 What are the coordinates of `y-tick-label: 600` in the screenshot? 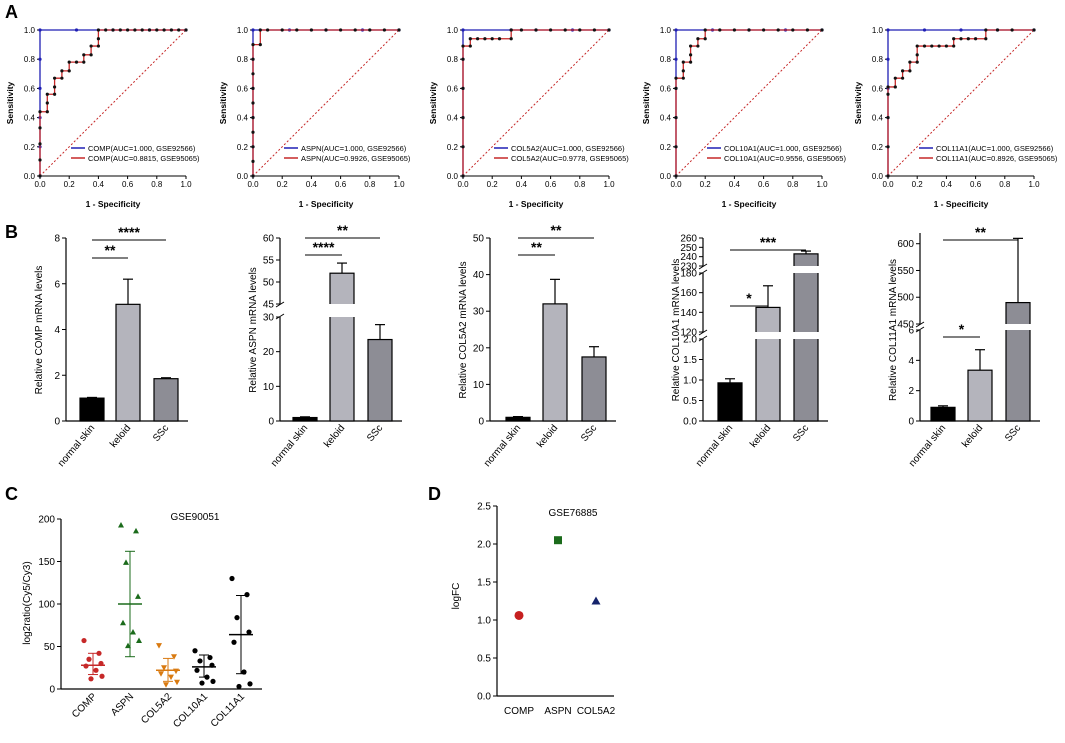 It's located at (905, 244).